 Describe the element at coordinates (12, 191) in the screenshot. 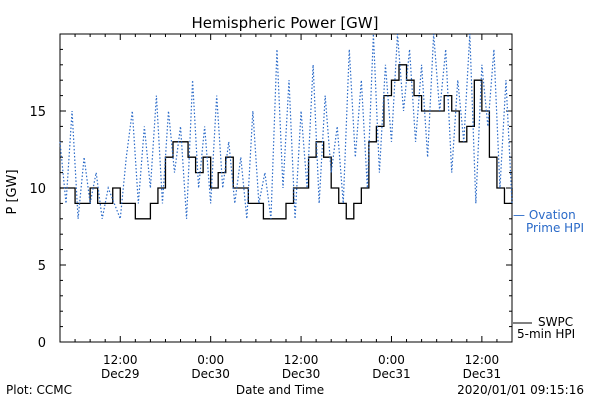

I see `y-axis-label: P [GW]` at that location.